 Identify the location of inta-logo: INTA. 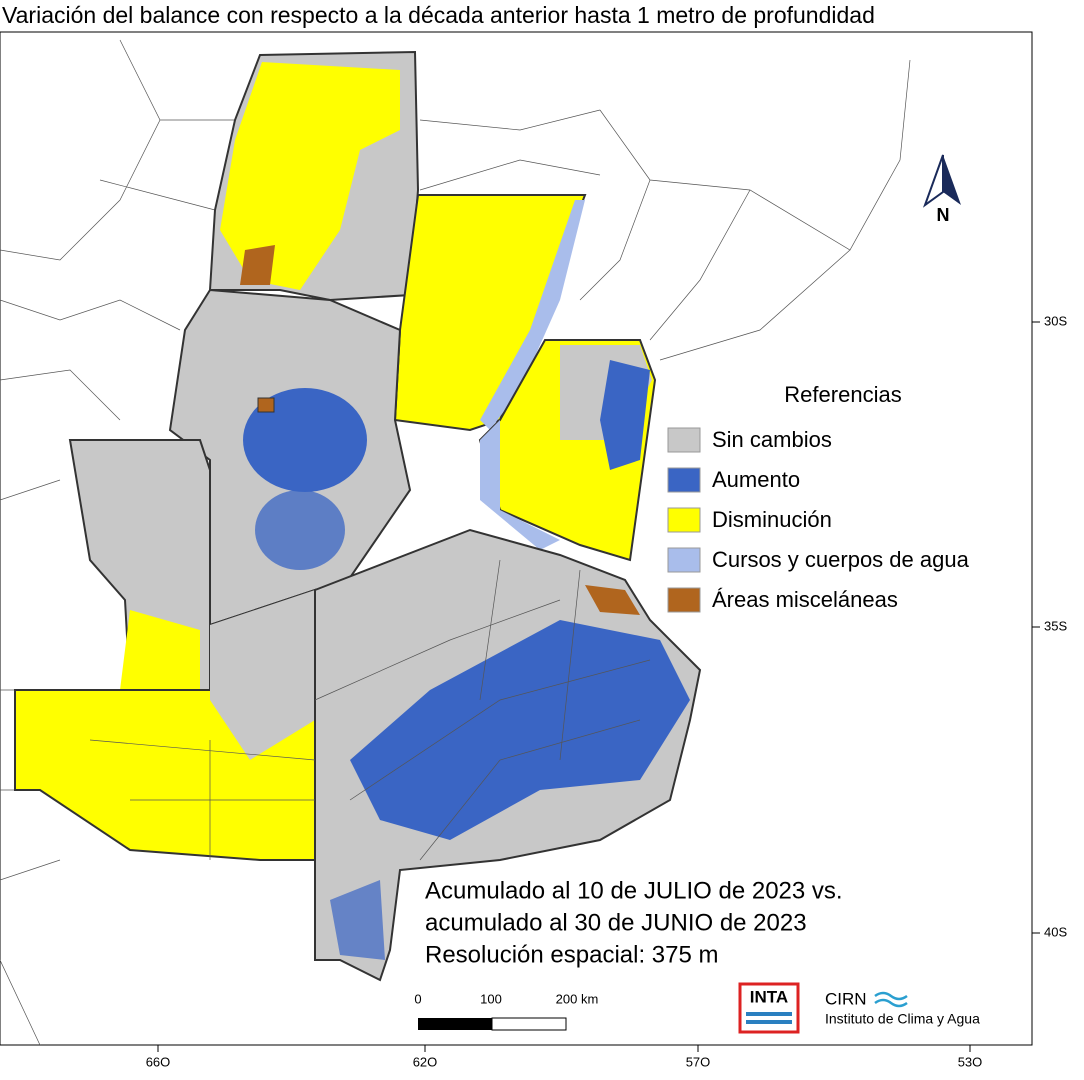
(769, 996).